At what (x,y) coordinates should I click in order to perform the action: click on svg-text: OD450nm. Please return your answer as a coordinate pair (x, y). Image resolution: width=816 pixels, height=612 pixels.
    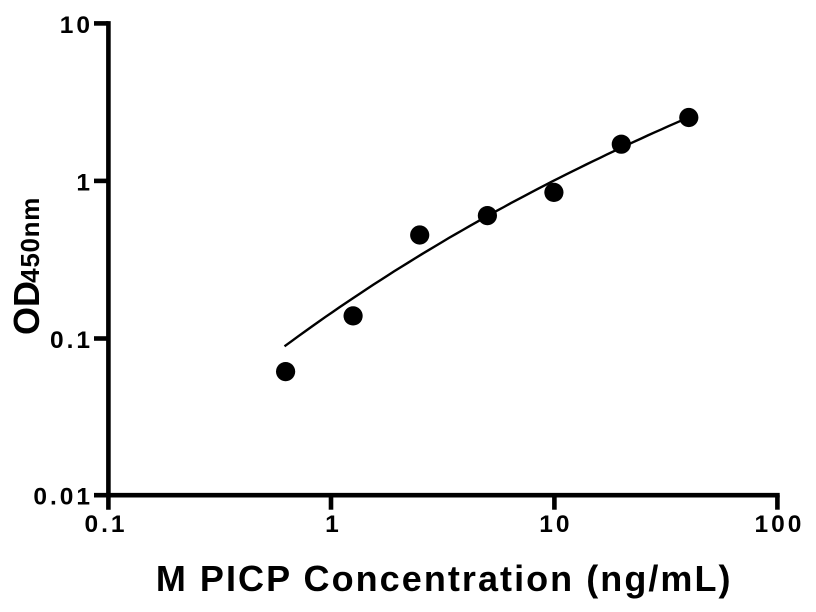
    Looking at the image, I should click on (26, 266).